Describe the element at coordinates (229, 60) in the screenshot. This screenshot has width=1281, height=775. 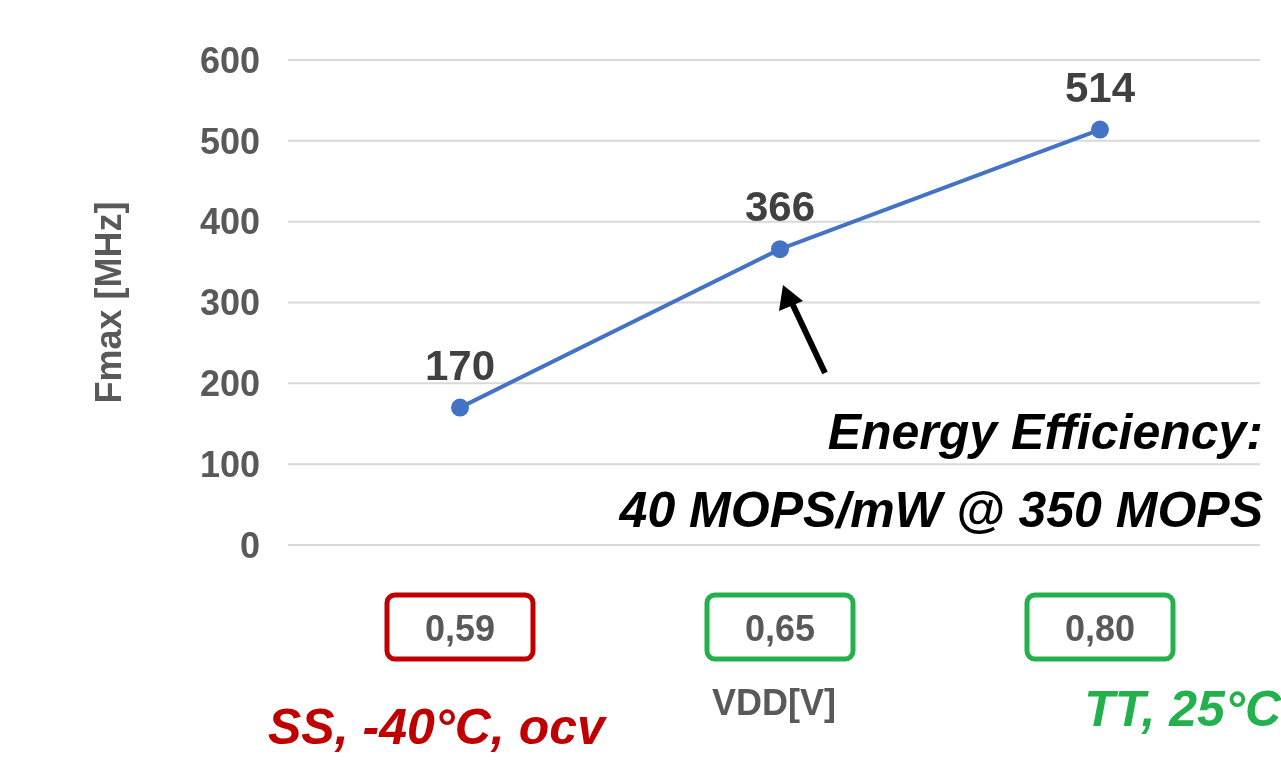
I see `y-tick-label: 600` at that location.